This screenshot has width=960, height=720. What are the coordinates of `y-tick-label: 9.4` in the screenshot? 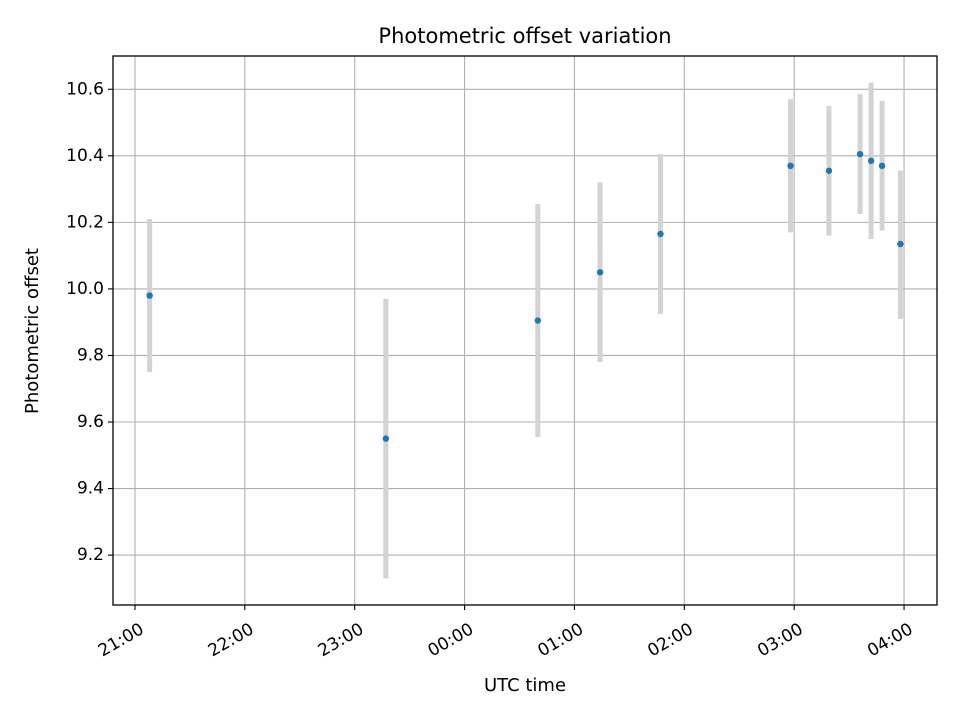 It's located at (90, 489).